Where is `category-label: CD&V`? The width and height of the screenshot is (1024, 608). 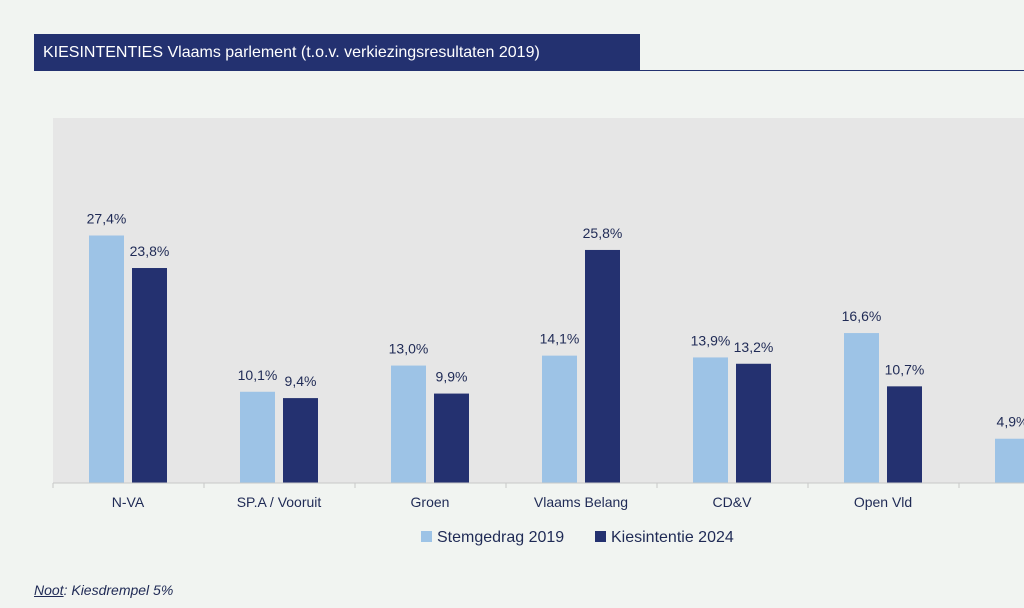
category-label: CD&V is located at coordinates (733, 502).